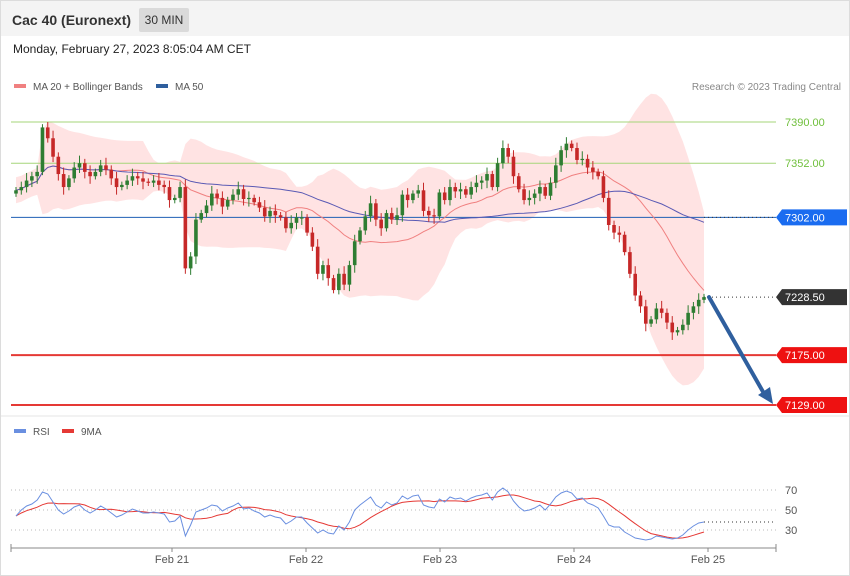 This screenshot has height=576, width=850. Describe the element at coordinates (805, 406) in the screenshot. I see `level-tag-label: 7129.00` at that location.